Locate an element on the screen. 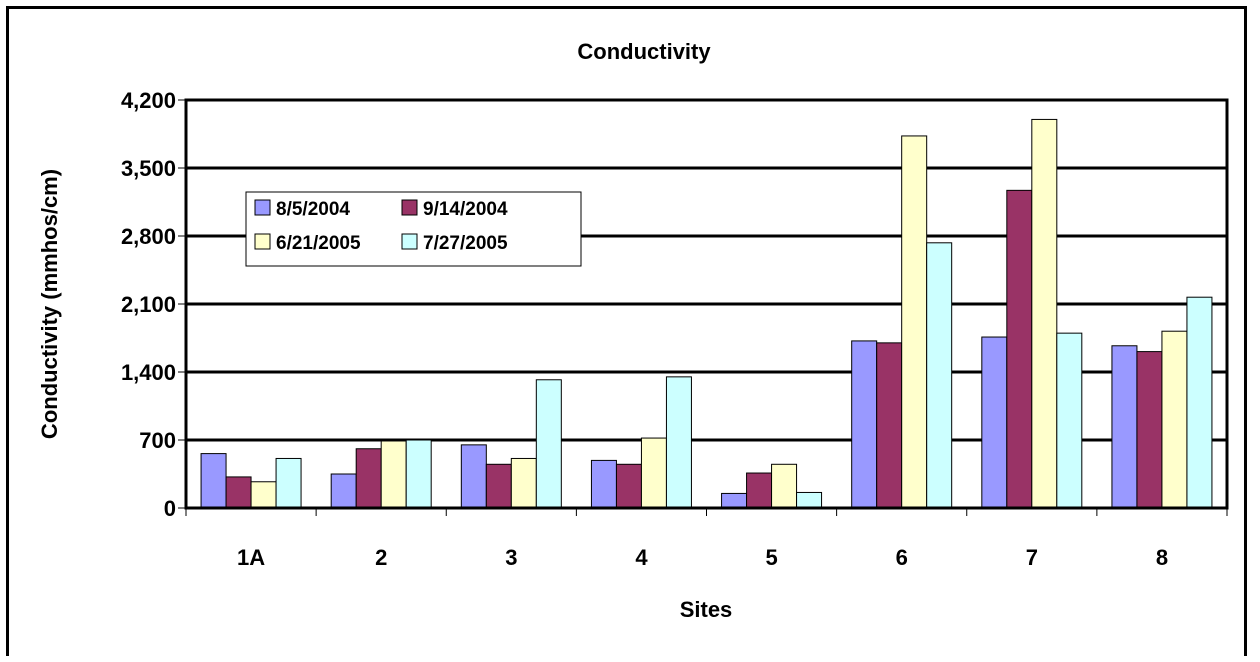  bar-4-8/5/2004 is located at coordinates (603, 484).